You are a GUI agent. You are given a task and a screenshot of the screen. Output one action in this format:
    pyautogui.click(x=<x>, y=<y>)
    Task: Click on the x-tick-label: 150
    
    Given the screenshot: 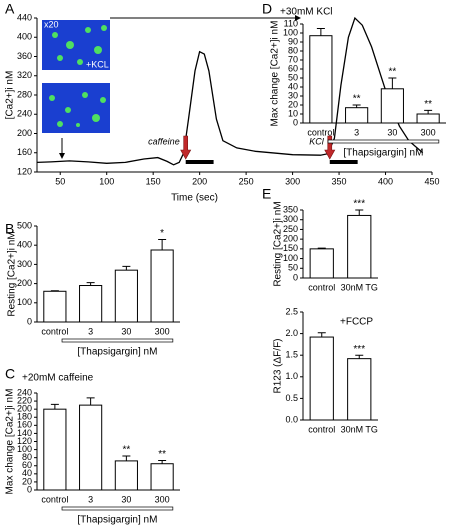 What is the action you would take?
    pyautogui.click(x=153, y=181)
    